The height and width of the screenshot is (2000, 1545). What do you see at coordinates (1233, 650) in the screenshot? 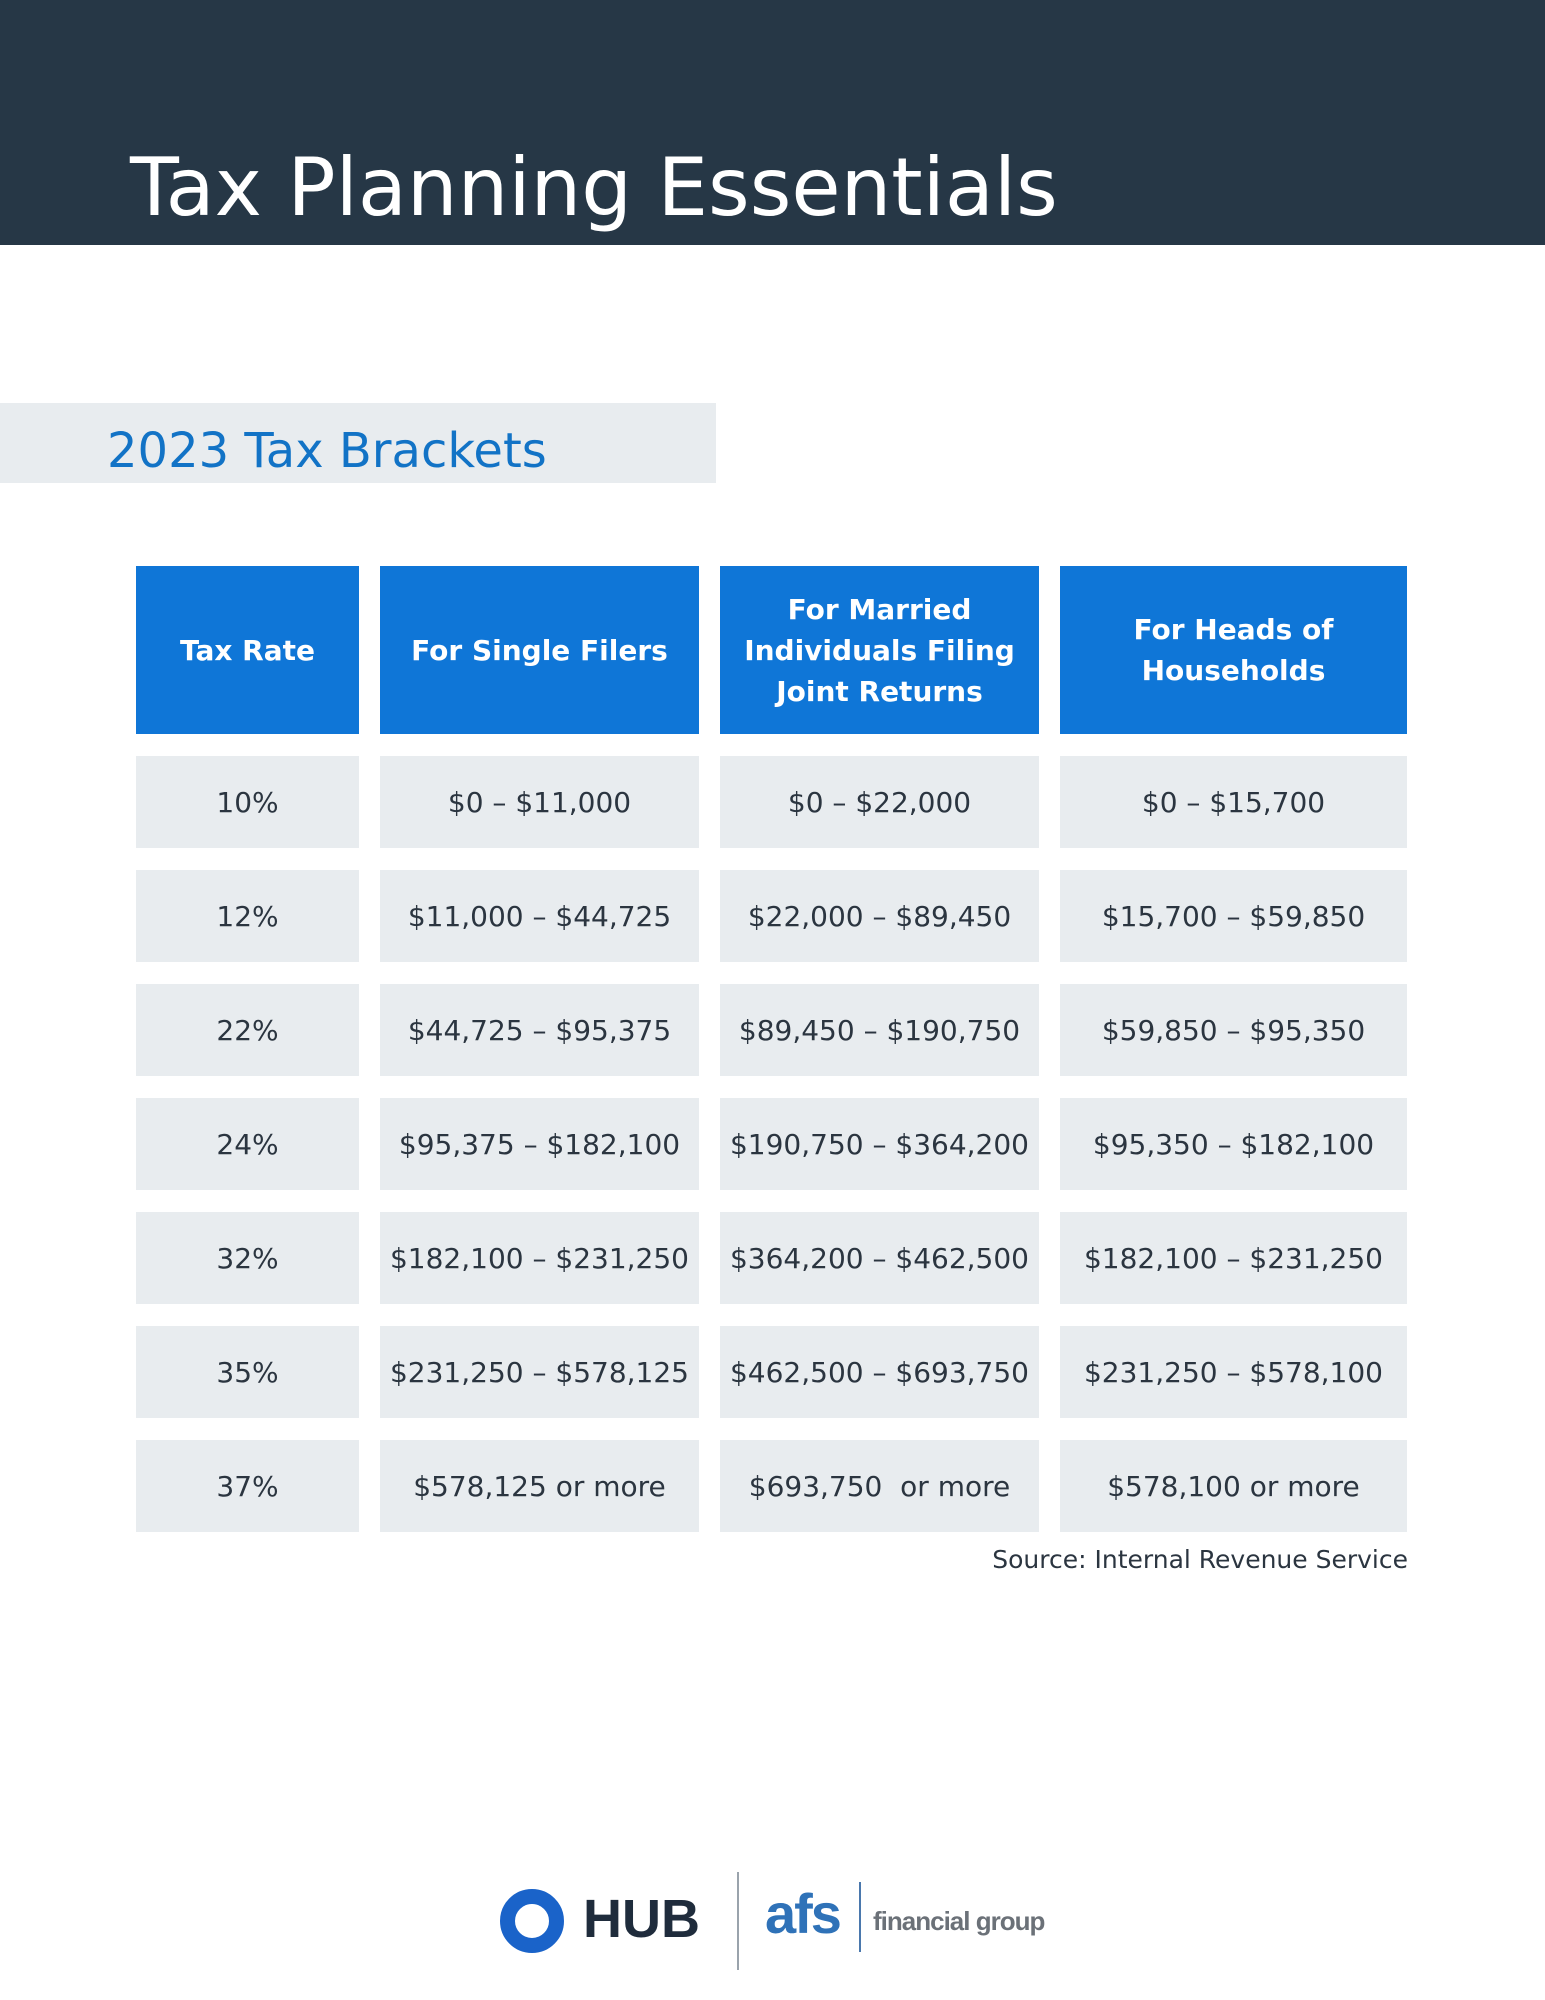
I see `header-heads-of-households: For Heads of Households` at bounding box center [1233, 650].